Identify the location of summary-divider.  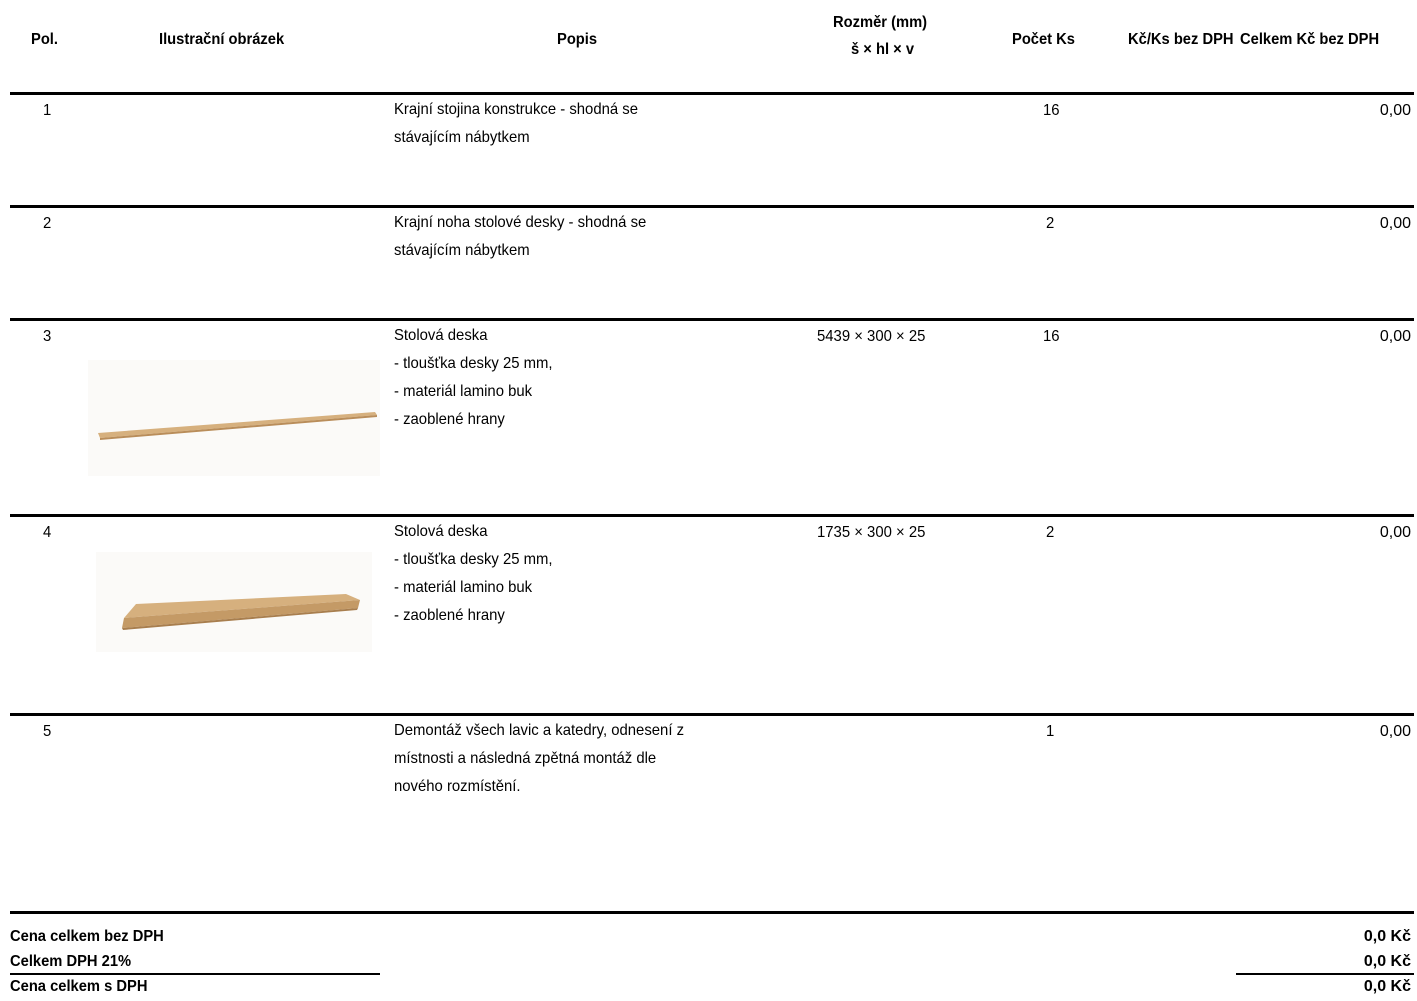
(712, 912).